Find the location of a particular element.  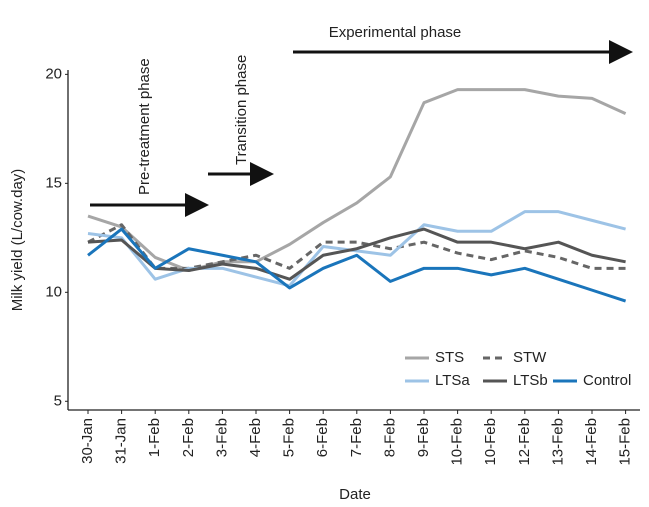

y-axis-label: Milk yield (L/cow.day) is located at coordinates (17, 240).